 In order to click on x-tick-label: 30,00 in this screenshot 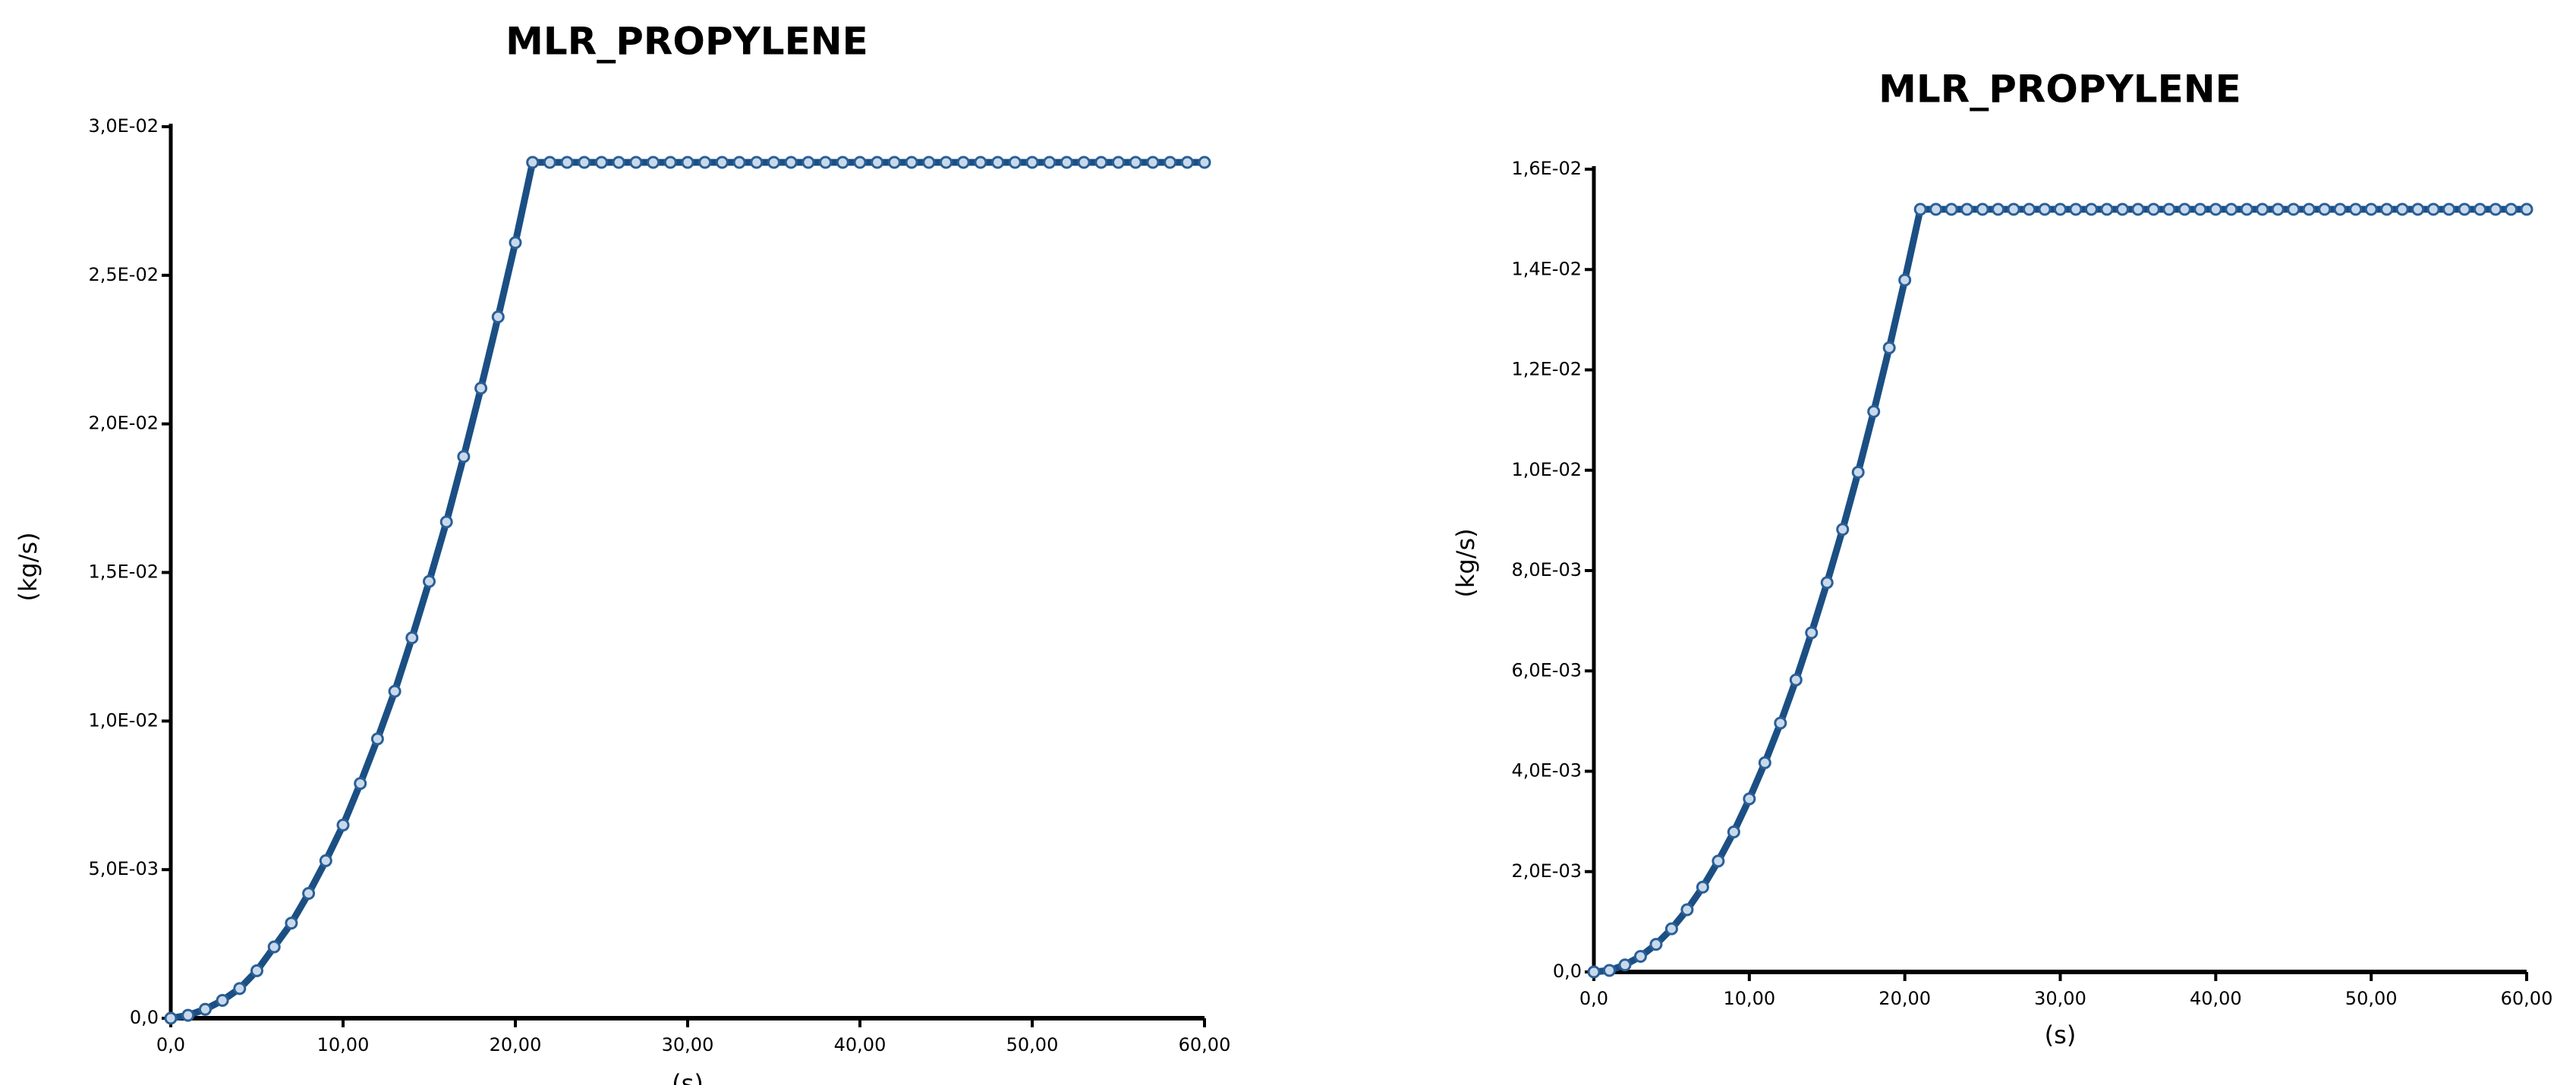, I will do `click(688, 1045)`.